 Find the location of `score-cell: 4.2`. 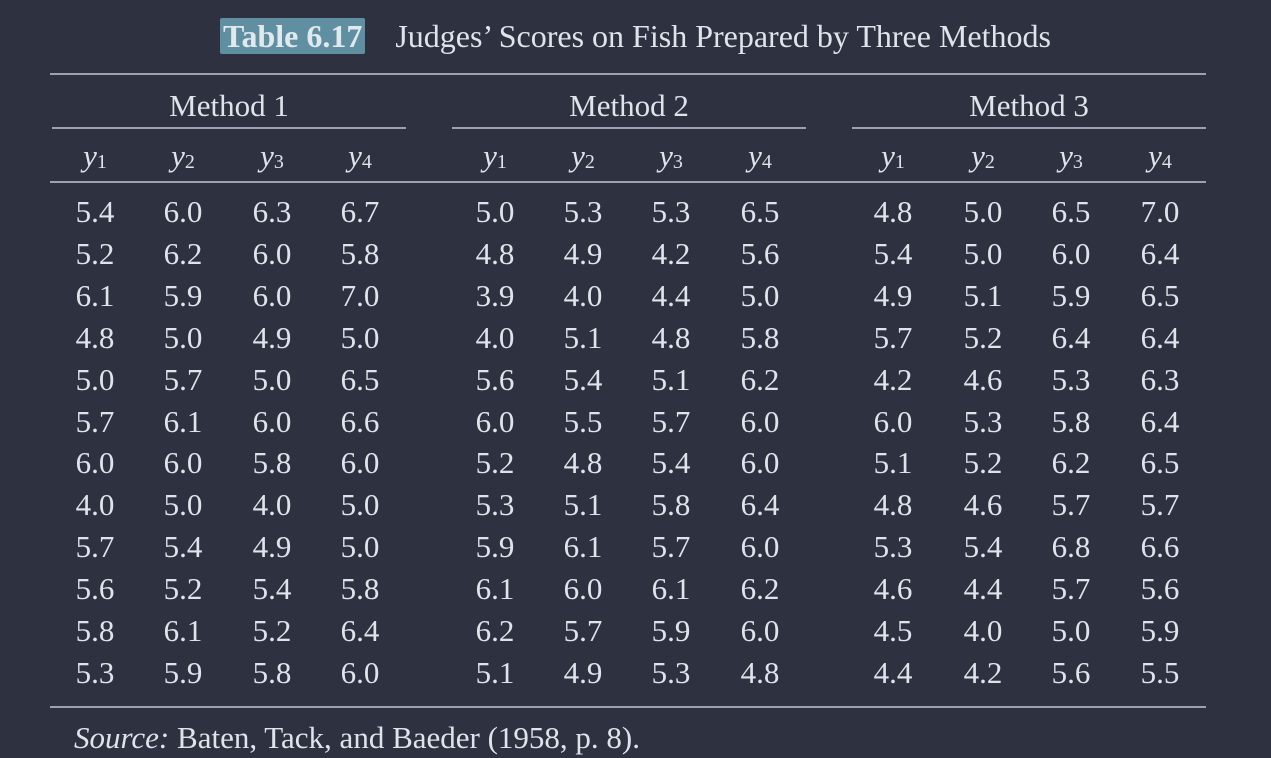

score-cell: 4.2 is located at coordinates (671, 253).